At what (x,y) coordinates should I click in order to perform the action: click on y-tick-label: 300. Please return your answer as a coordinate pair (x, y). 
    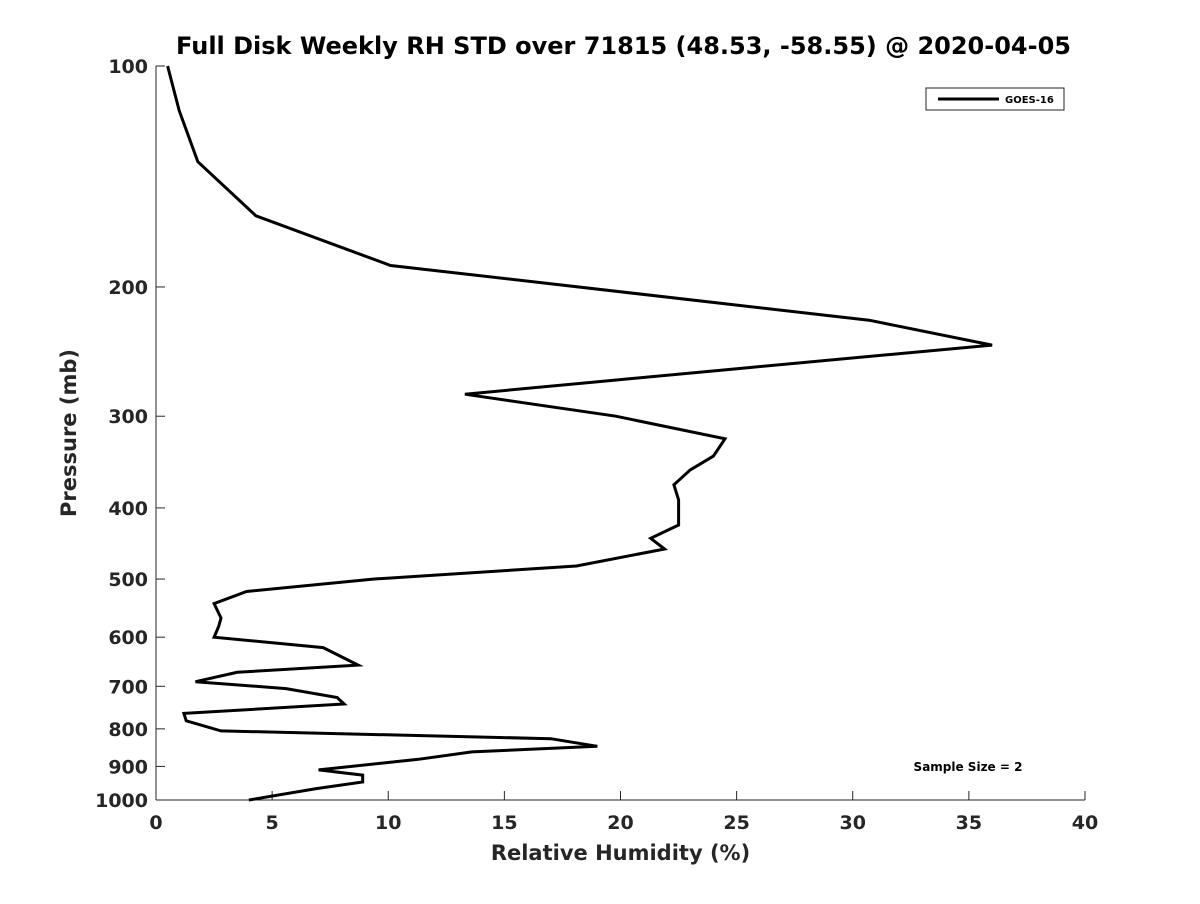
    Looking at the image, I should click on (128, 417).